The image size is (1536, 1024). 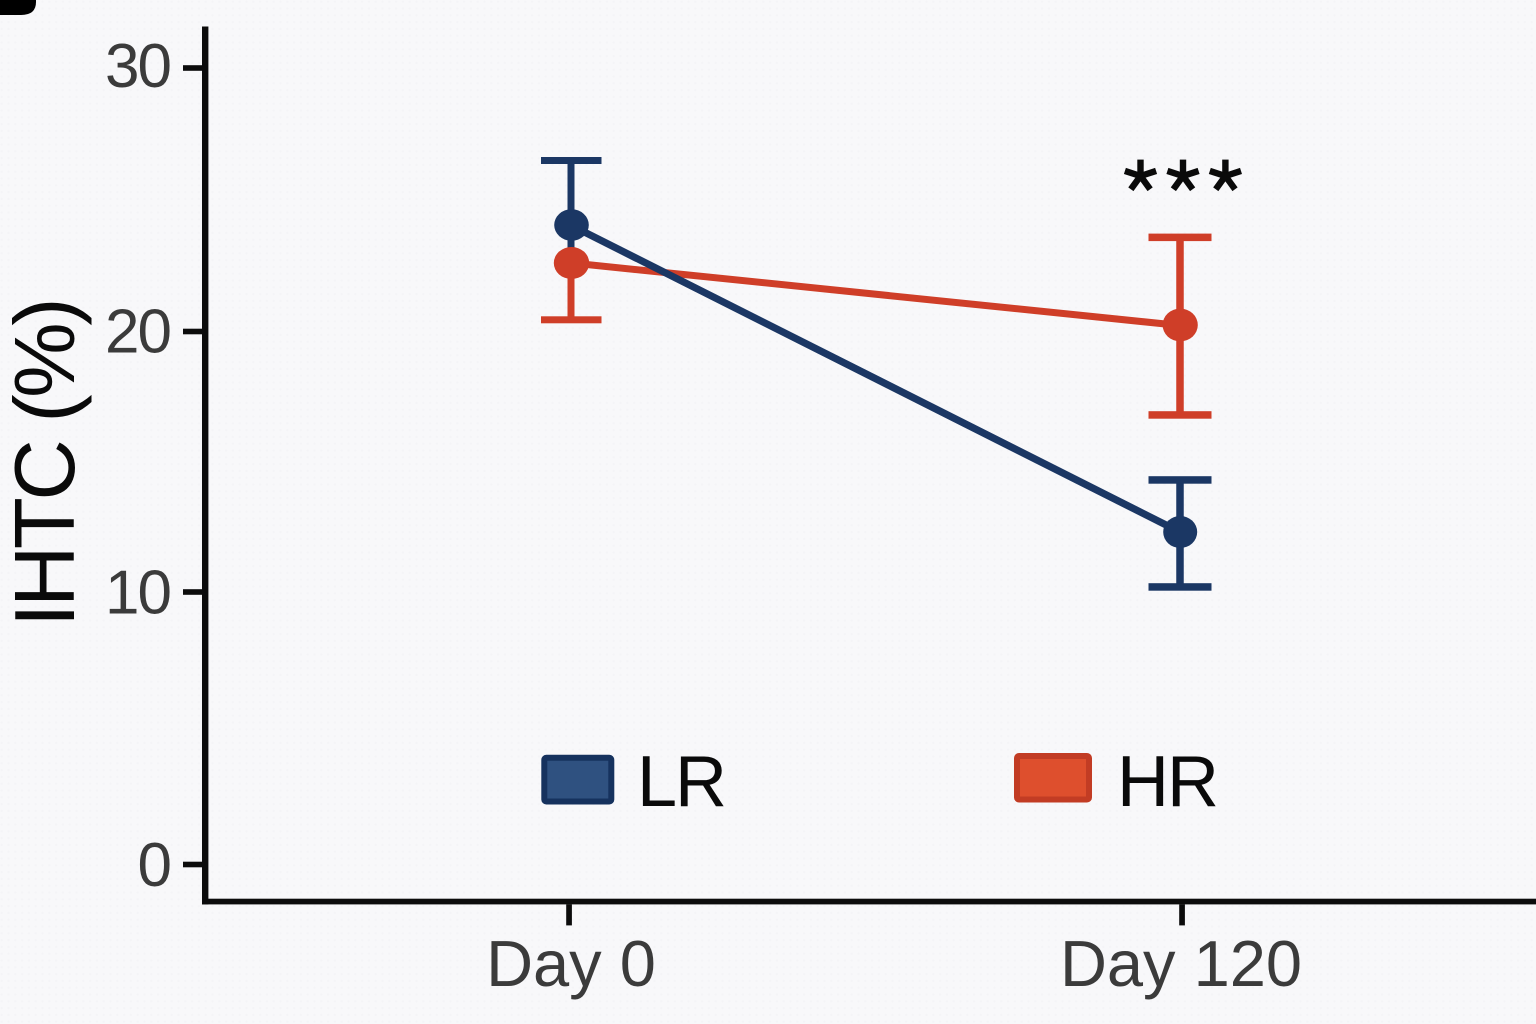 What do you see at coordinates (137, 332) in the screenshot?
I see `svg-text: 20` at bounding box center [137, 332].